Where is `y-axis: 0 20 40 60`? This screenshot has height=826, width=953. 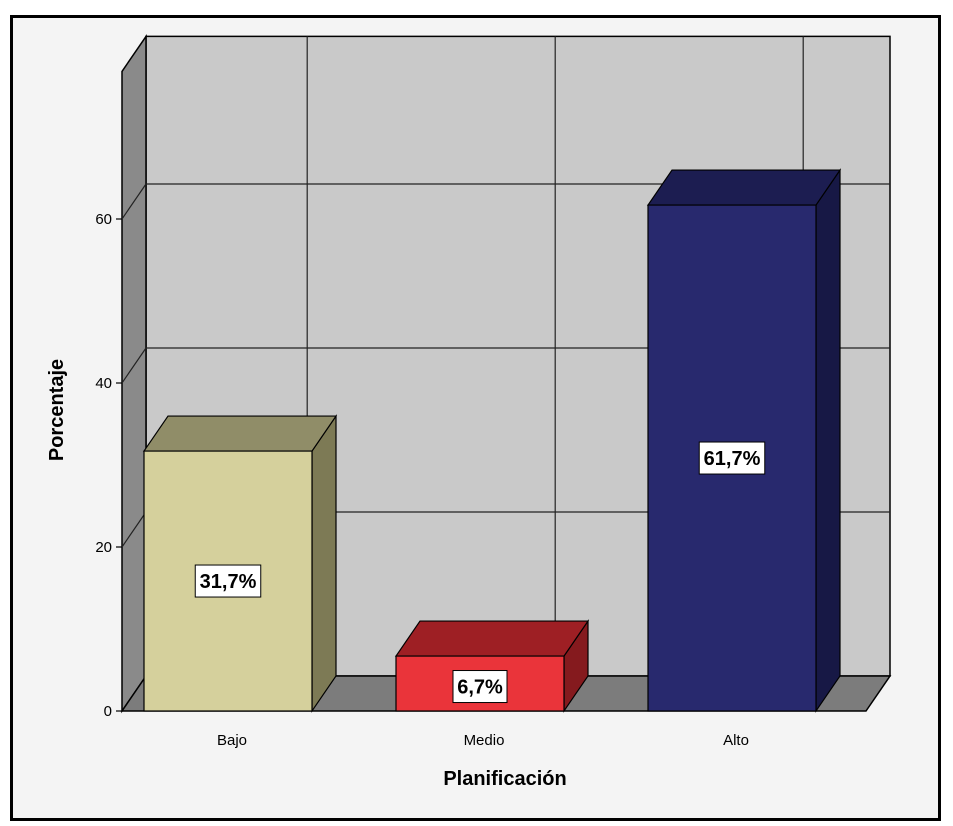 y-axis: 0 20 40 60 is located at coordinates (108, 465).